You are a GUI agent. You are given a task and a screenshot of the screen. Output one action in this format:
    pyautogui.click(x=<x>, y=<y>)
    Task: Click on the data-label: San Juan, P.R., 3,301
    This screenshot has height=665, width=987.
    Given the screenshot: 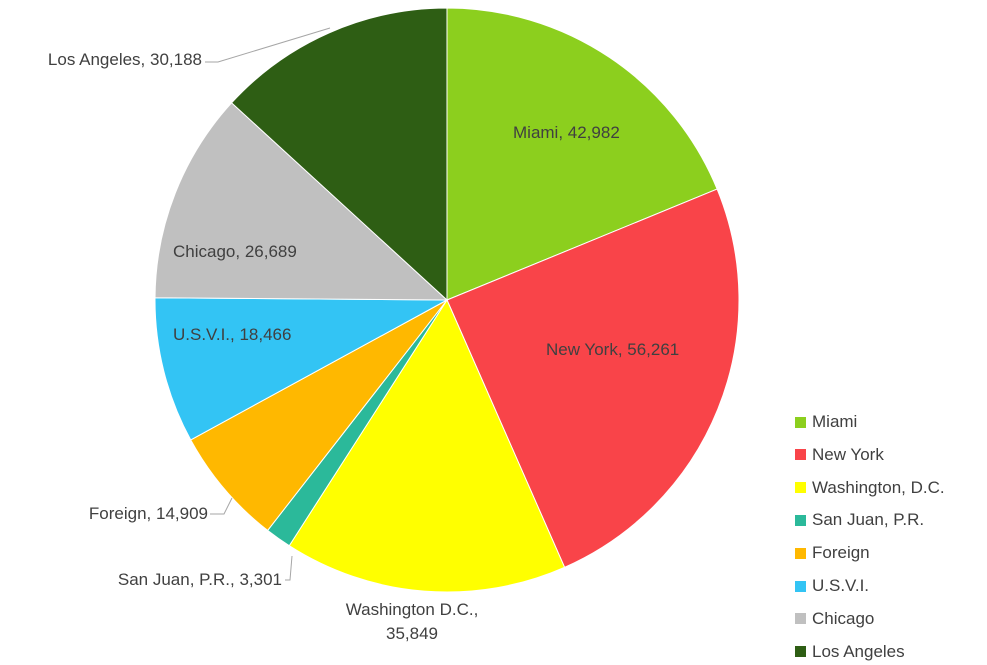 What is the action you would take?
    pyautogui.click(x=199, y=579)
    